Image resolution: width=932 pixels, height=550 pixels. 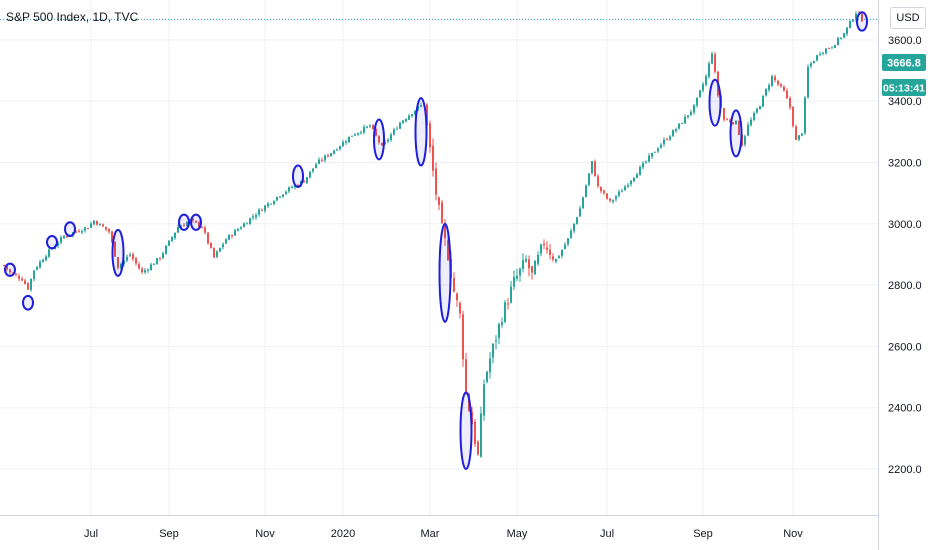 What do you see at coordinates (905, 163) in the screenshot?
I see `y-tick-label: 3200.0` at bounding box center [905, 163].